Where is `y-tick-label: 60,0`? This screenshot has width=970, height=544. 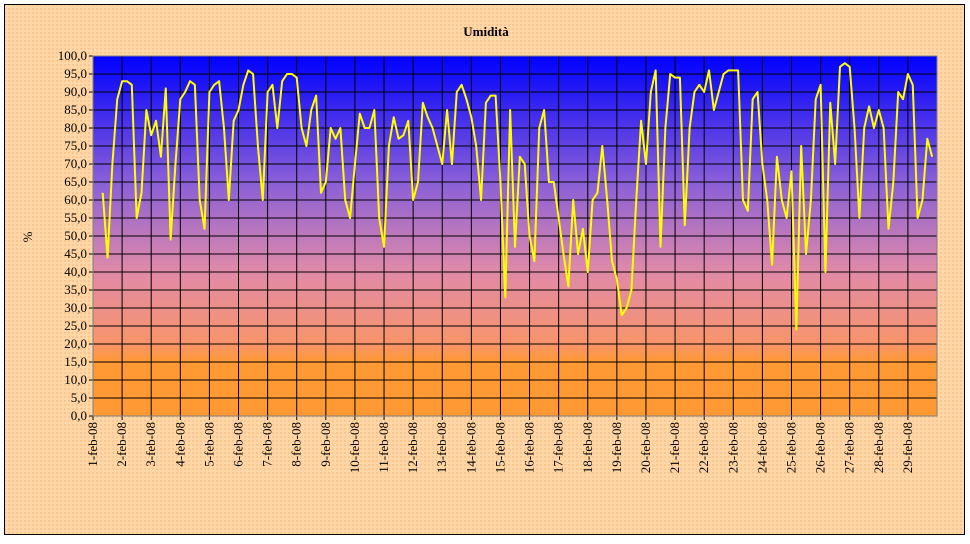
y-tick-label: 60,0 is located at coordinates (75, 199).